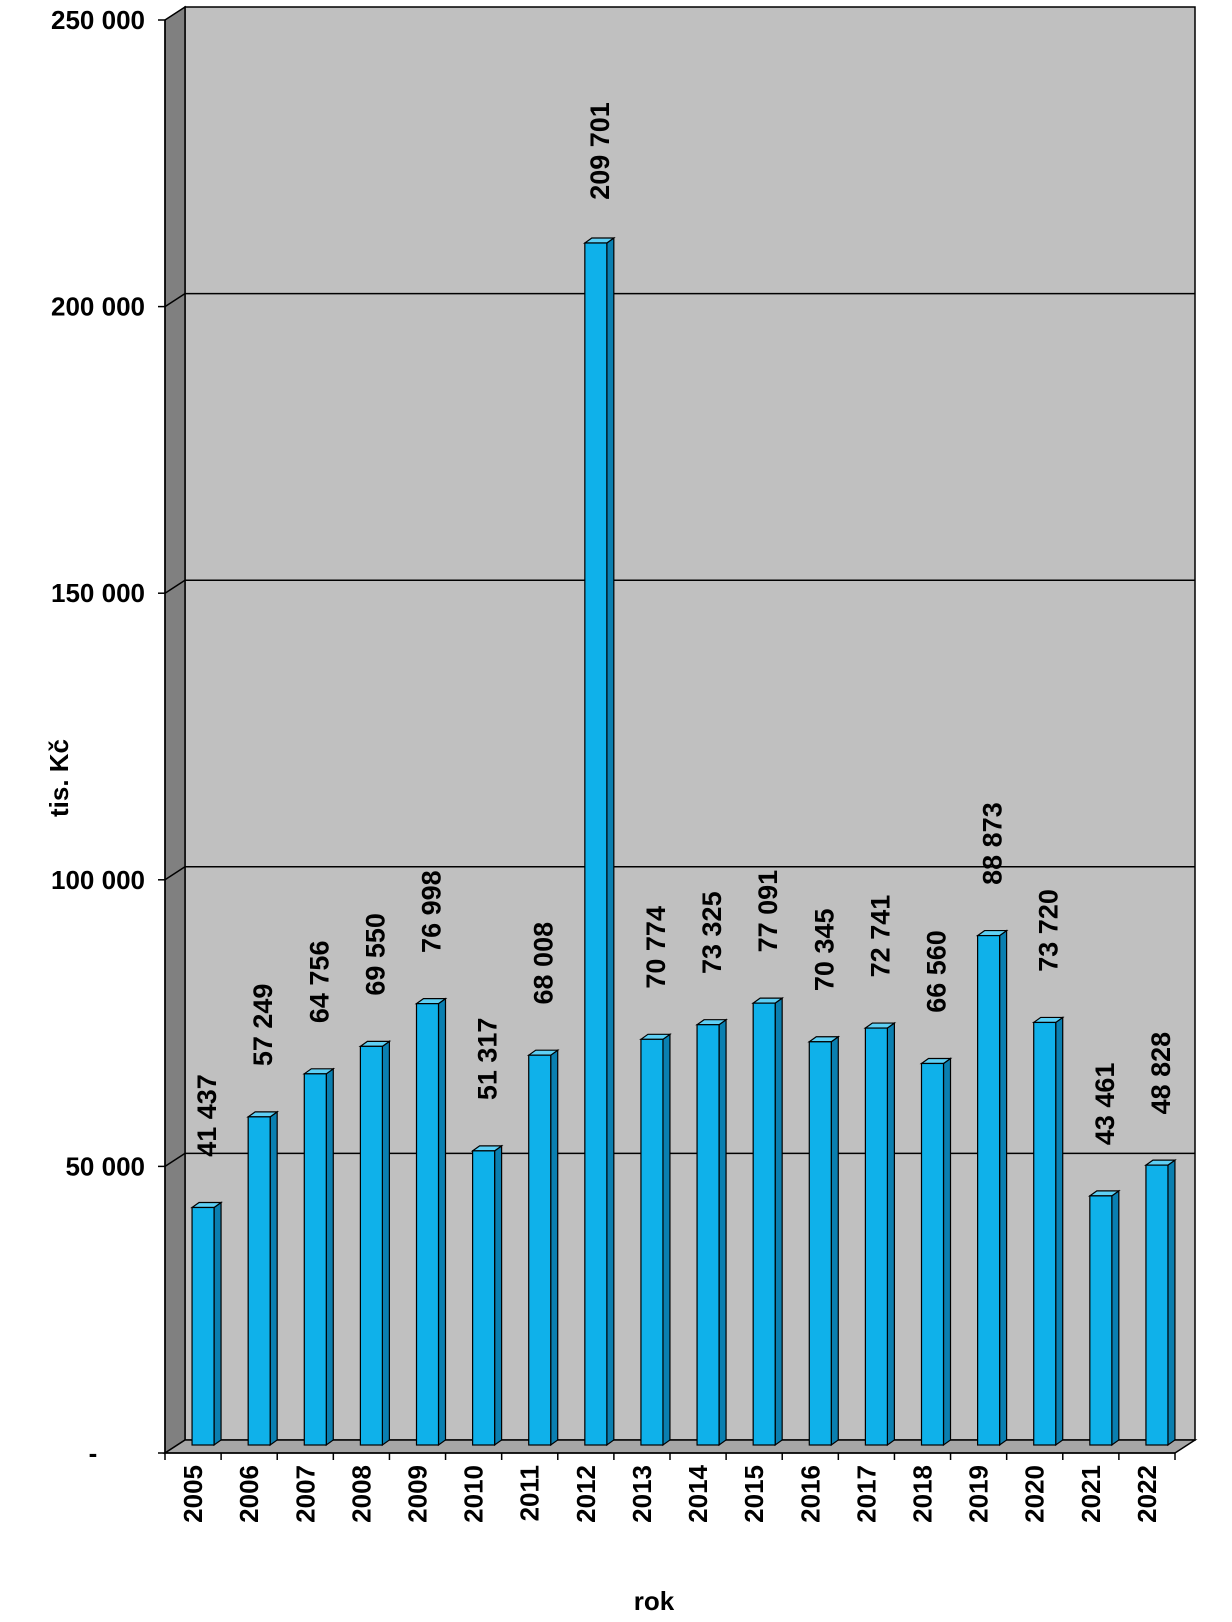  I want to click on y-tick-label: 200 000, so click(98, 307).